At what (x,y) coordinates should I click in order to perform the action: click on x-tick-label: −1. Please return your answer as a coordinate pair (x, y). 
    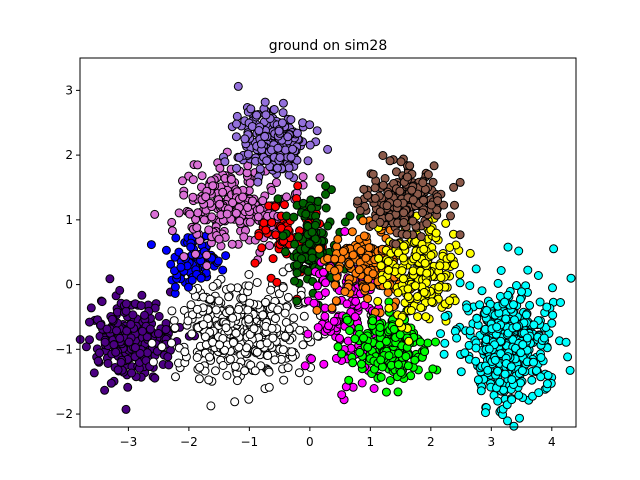
    Looking at the image, I should click on (250, 442).